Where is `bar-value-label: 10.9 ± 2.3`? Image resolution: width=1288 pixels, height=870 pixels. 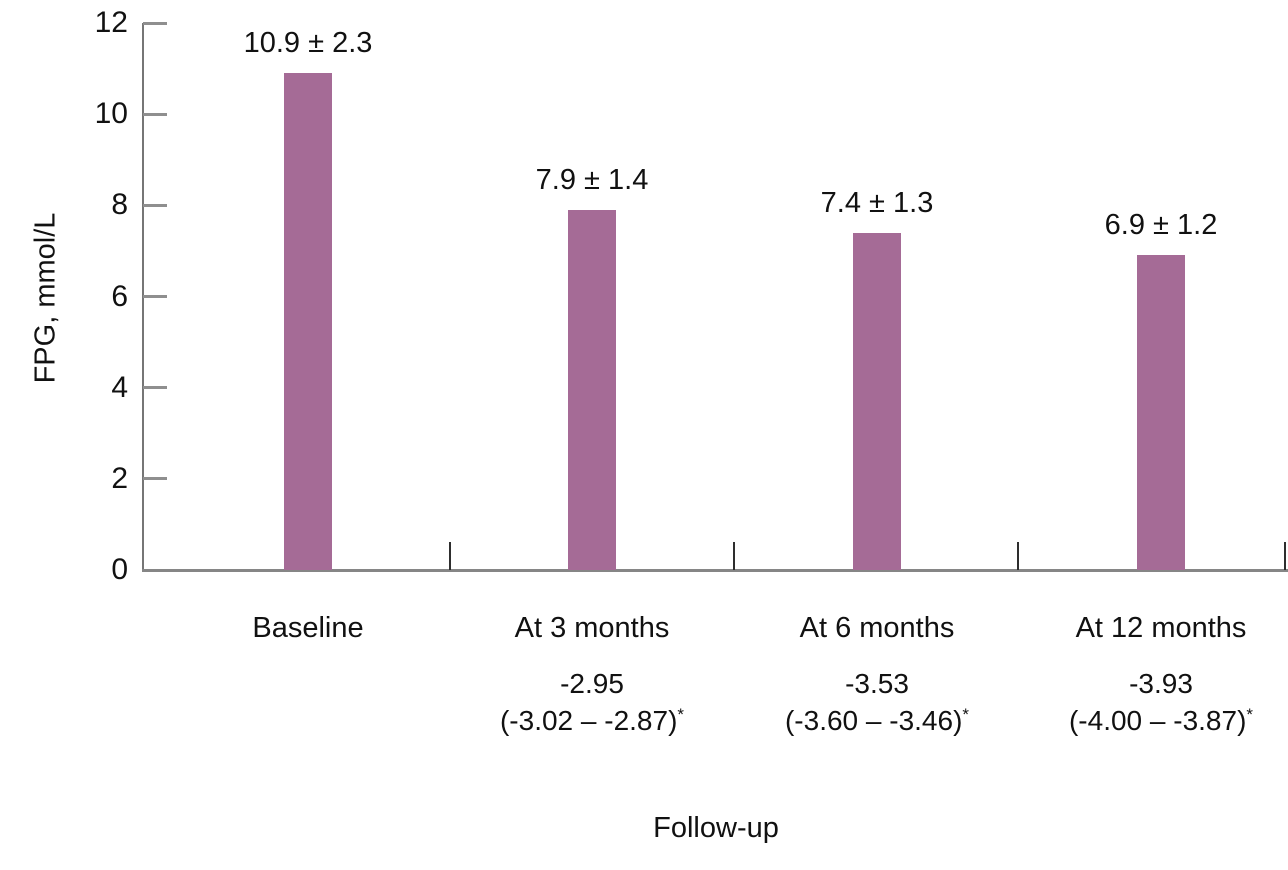
bar-value-label: 10.9 ± 2.3 is located at coordinates (308, 43).